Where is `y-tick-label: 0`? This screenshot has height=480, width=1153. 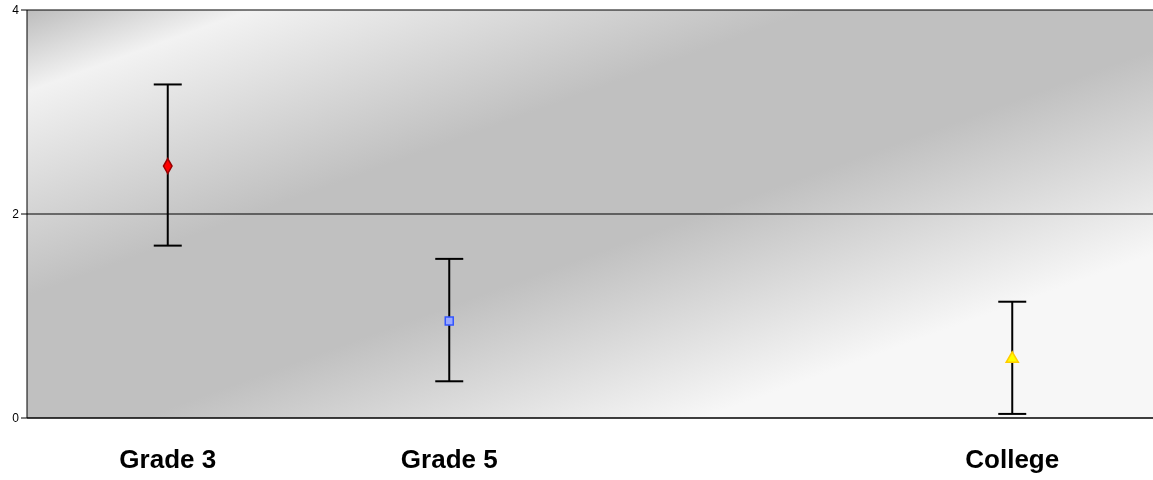
y-tick-label: 0 is located at coordinates (16, 418).